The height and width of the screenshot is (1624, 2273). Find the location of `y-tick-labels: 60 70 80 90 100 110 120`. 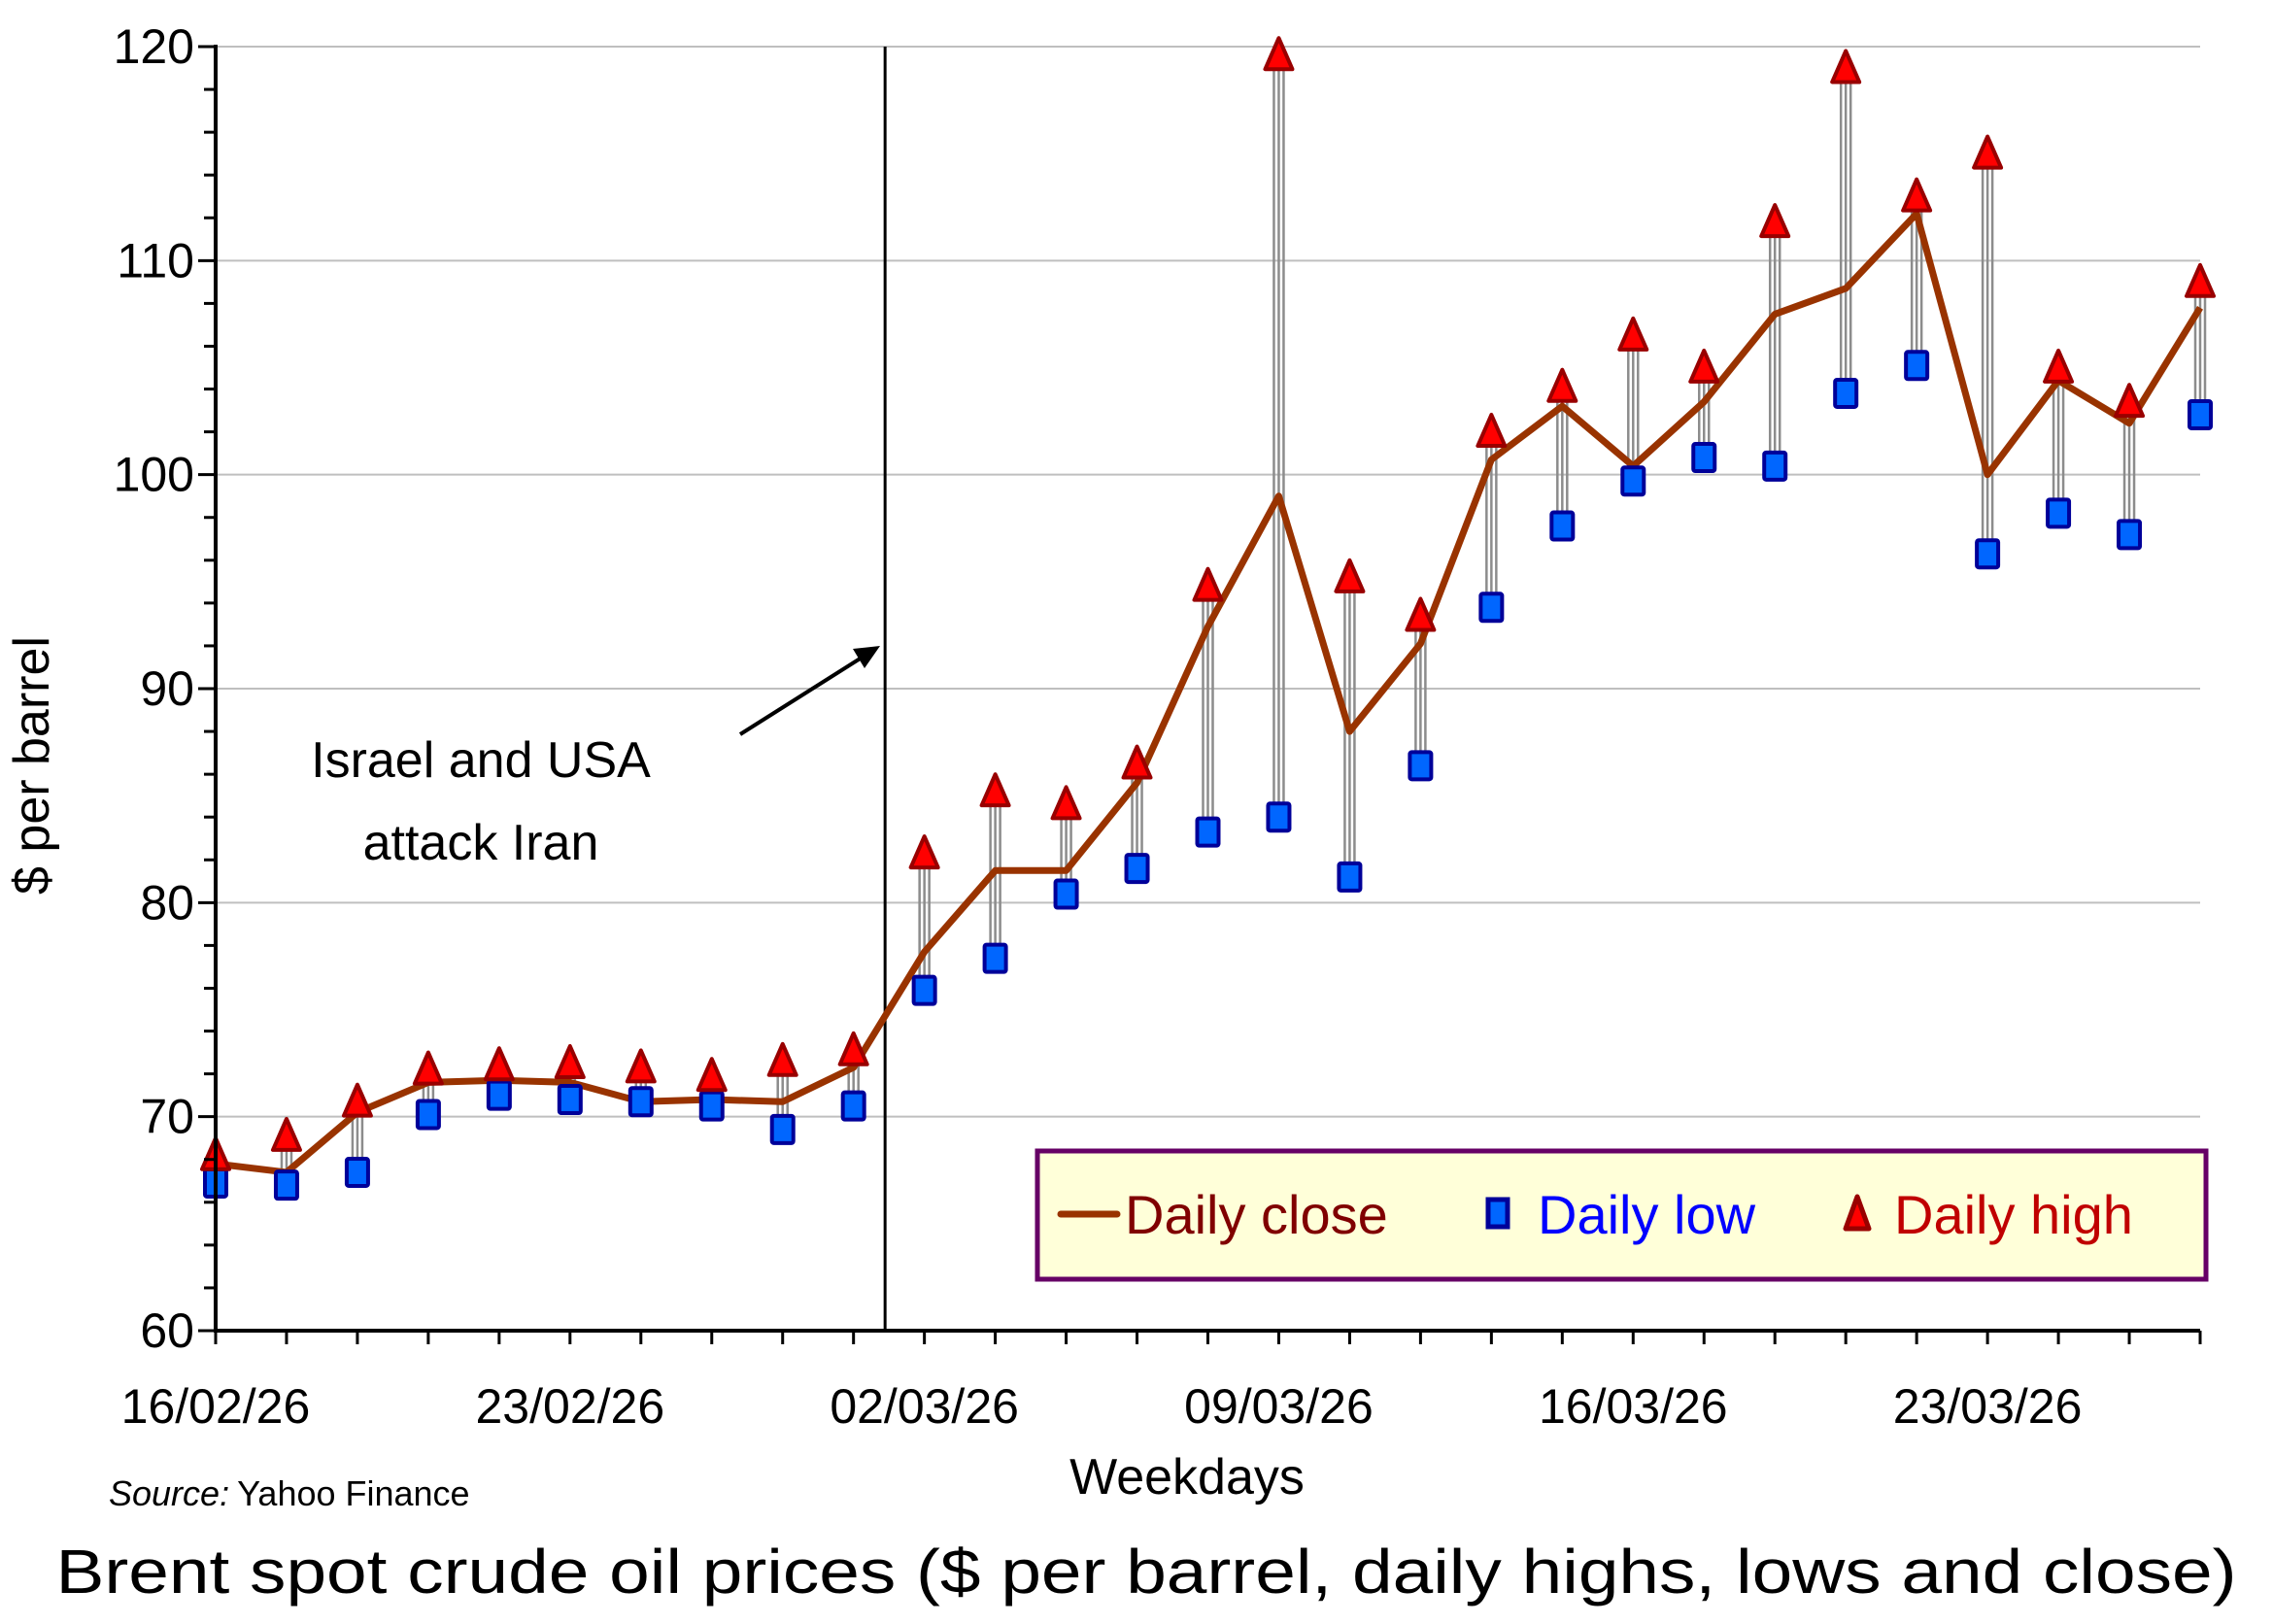

y-tick-labels: 60 70 80 90 100 110 120 is located at coordinates (154, 688).